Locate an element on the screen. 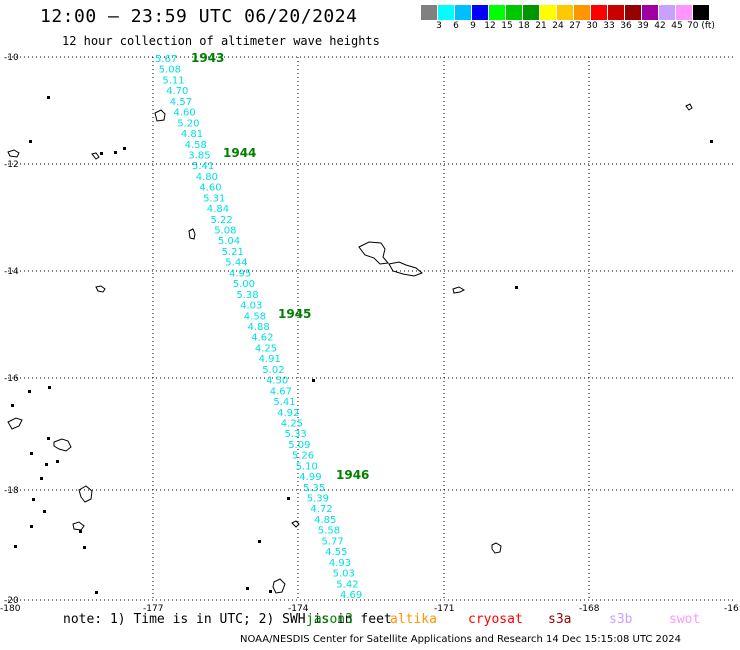 The image size is (740, 650). time-marker-label: 1944 is located at coordinates (239, 153).